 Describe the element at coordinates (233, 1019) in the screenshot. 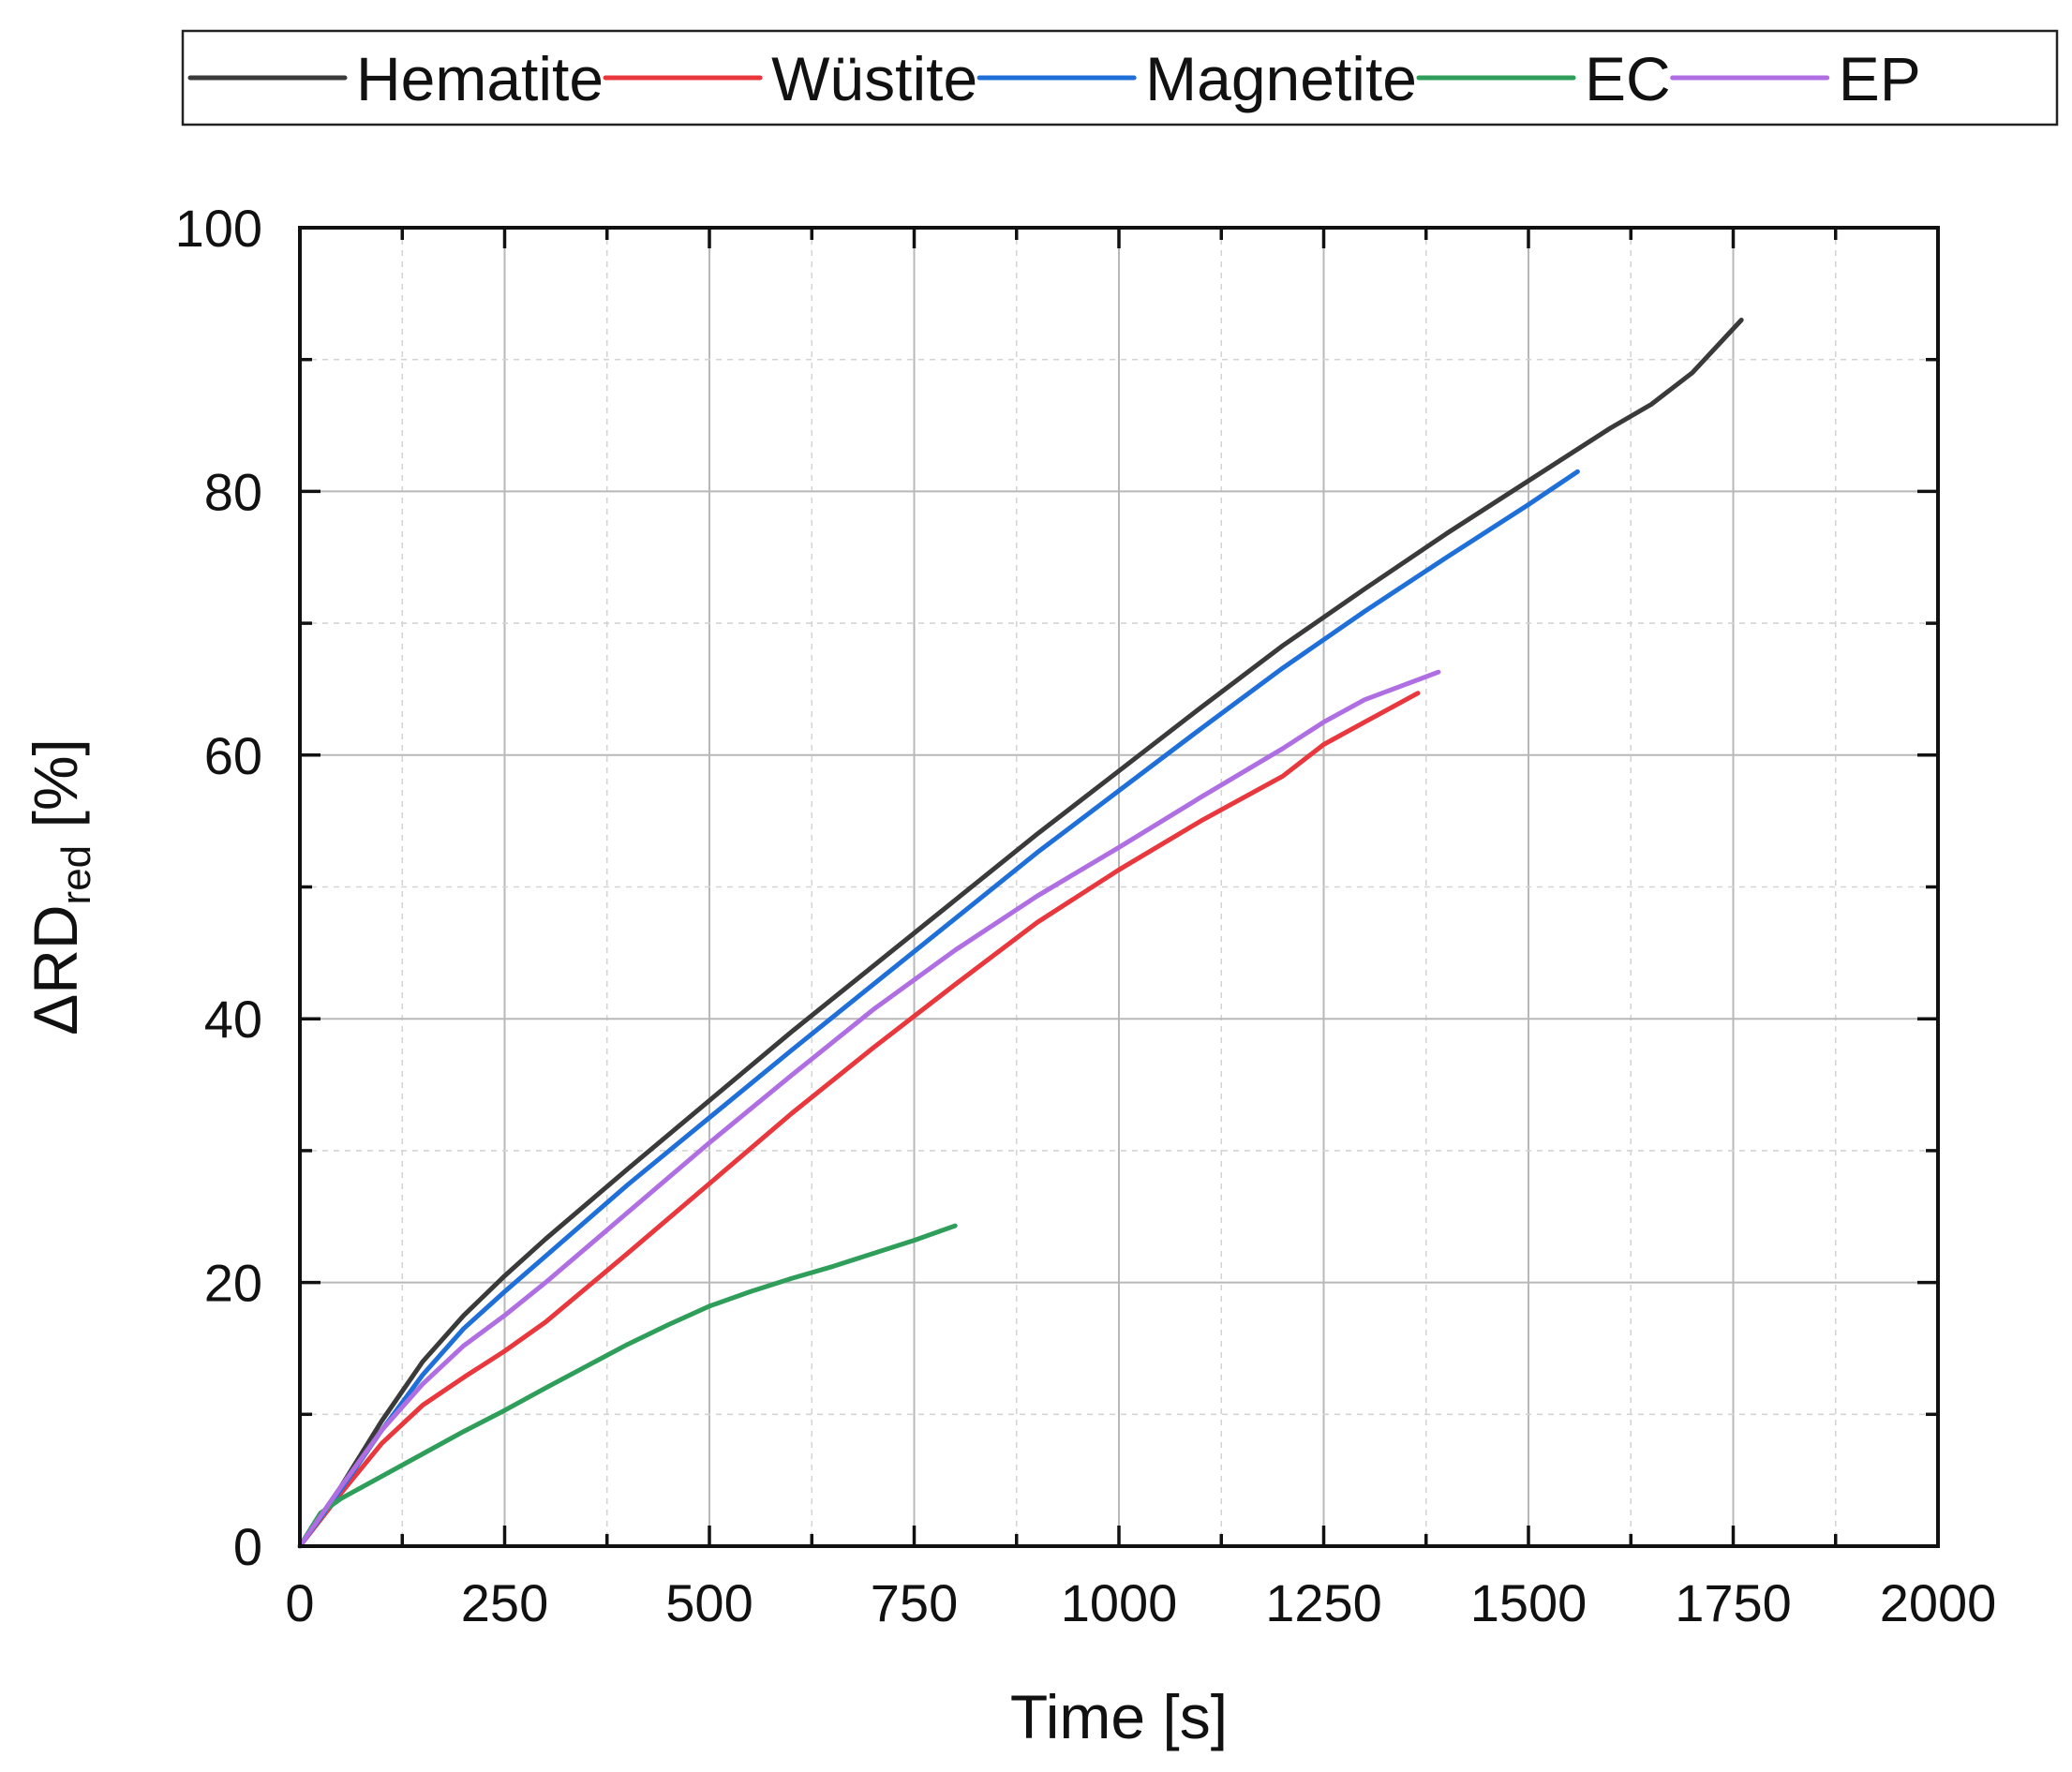

I see `y-tick-label: 40` at that location.